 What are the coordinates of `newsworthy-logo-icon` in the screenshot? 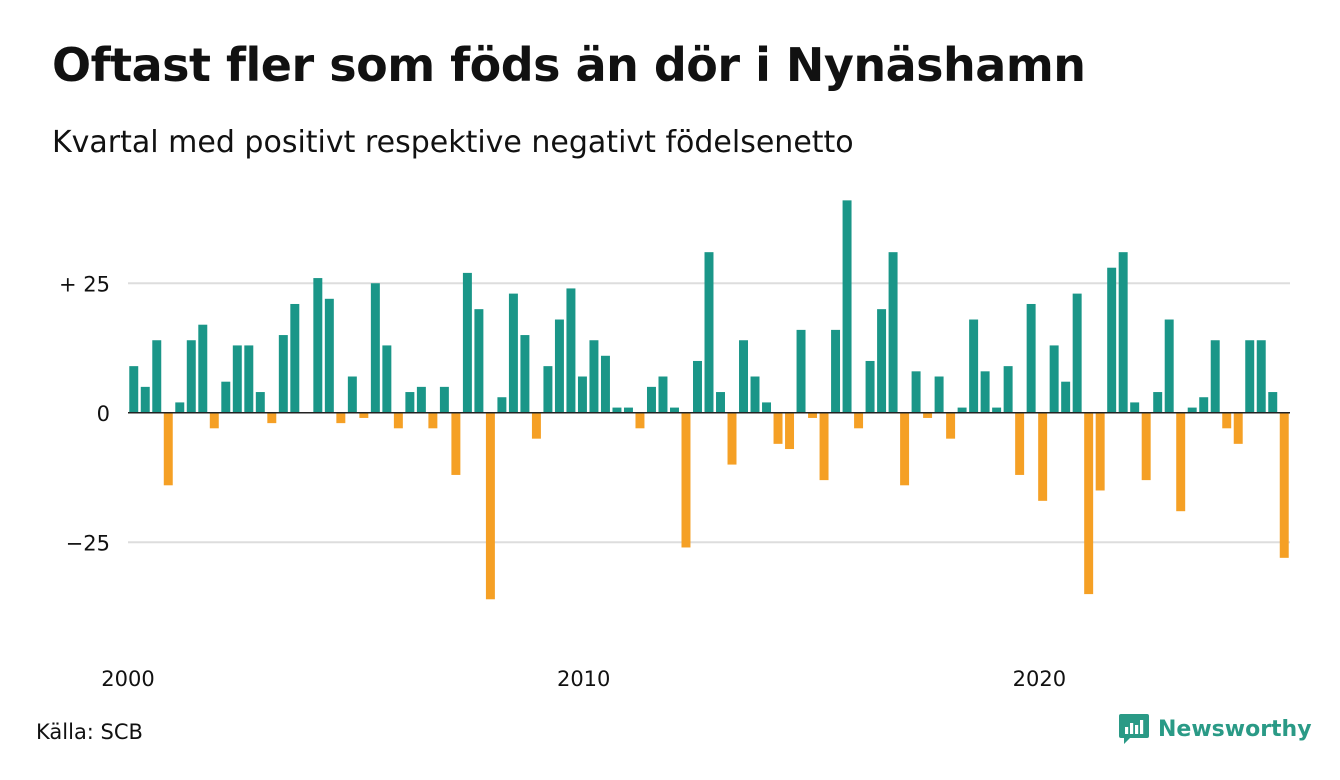 It's located at (1134, 729).